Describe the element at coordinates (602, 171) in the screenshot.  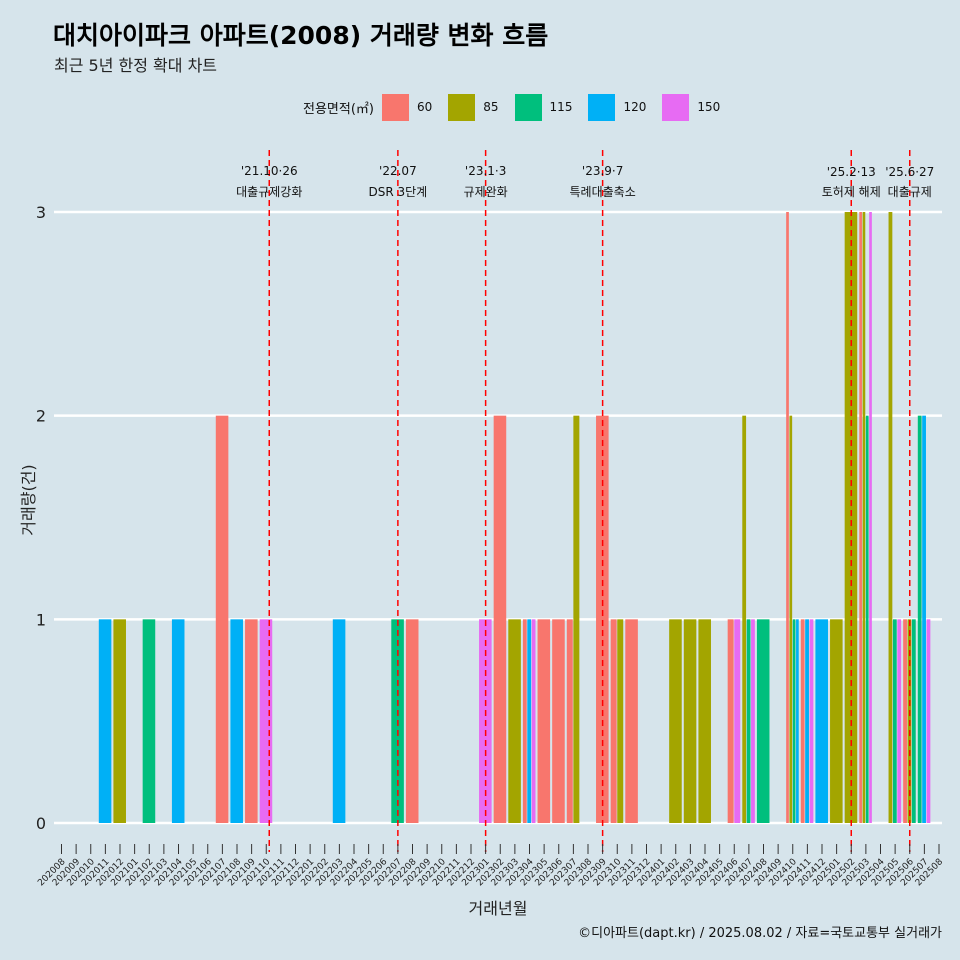
I see `event-date-label: '23.9·7` at that location.